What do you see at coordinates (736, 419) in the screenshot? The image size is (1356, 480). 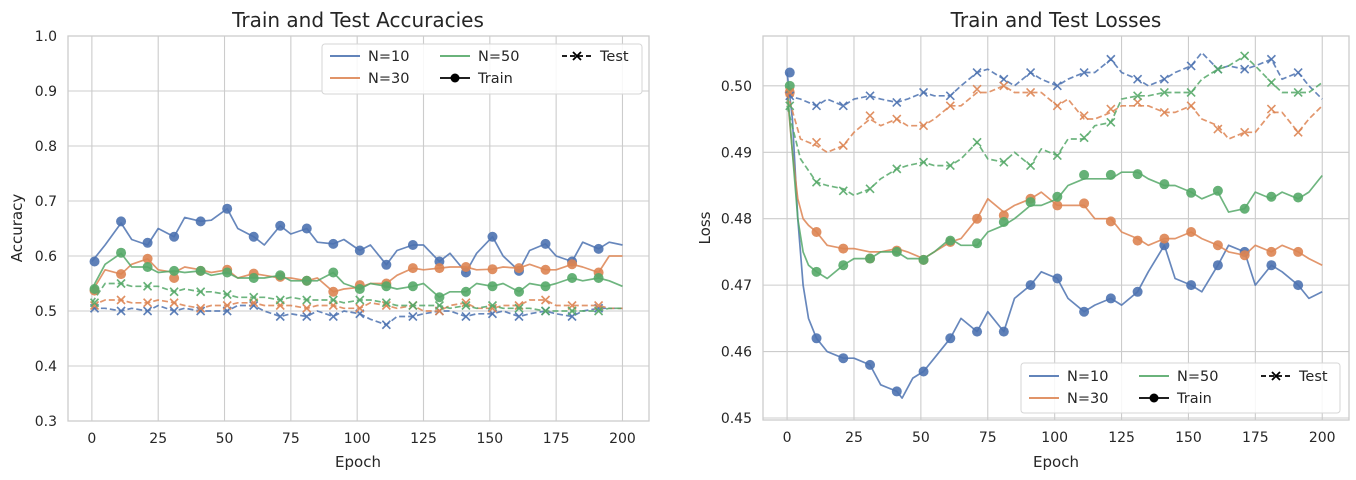 I see `y-tick-label: 0.45` at bounding box center [736, 419].